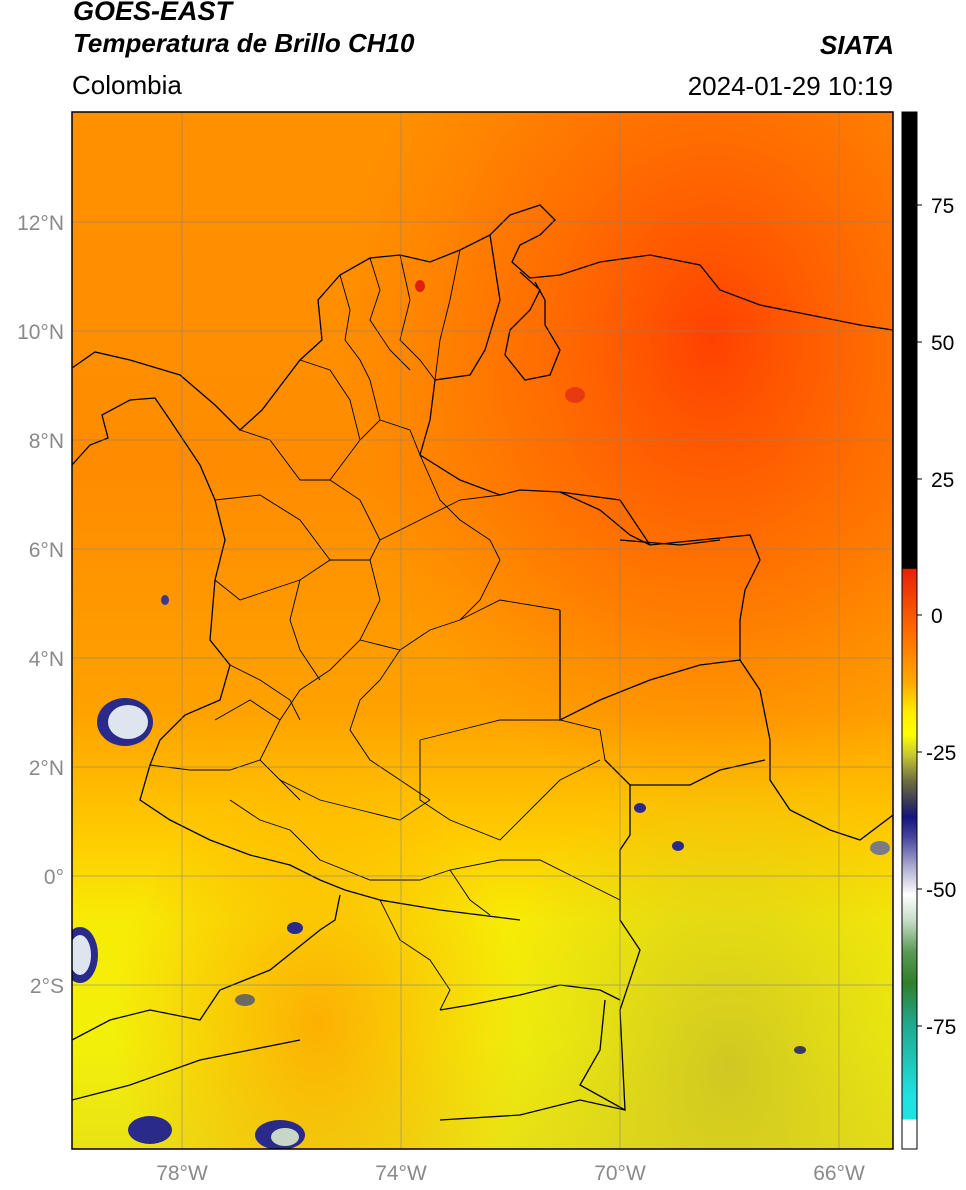  What do you see at coordinates (40, 605) in the screenshot?
I see `latitude-ticks: 12°N 10°N 8°N 6°N 4°N 2°N 0° 2°S` at bounding box center [40, 605].